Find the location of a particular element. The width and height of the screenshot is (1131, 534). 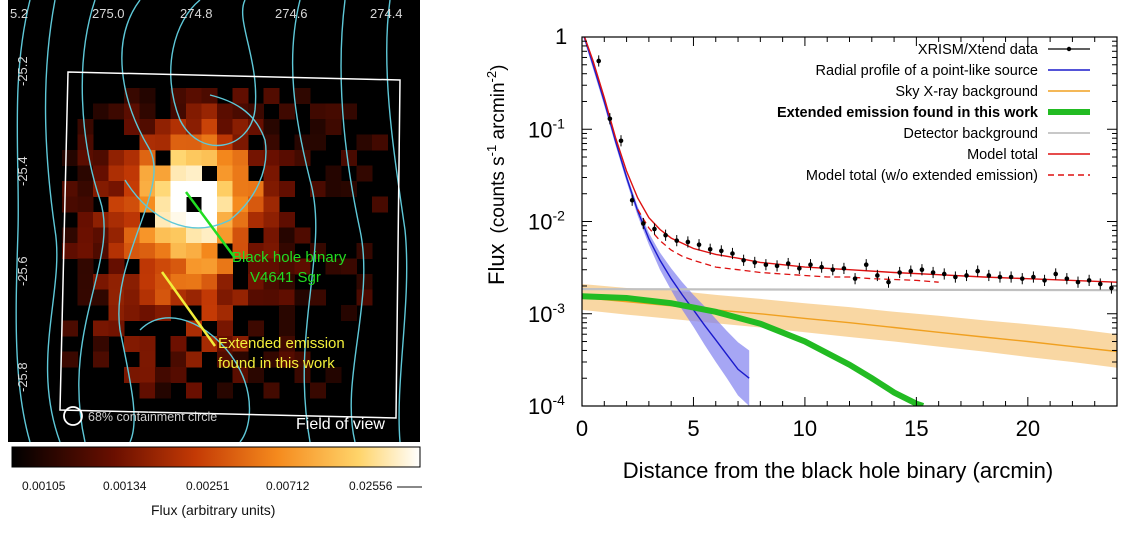

y-tick-label: 1 is located at coordinates (561, 36).